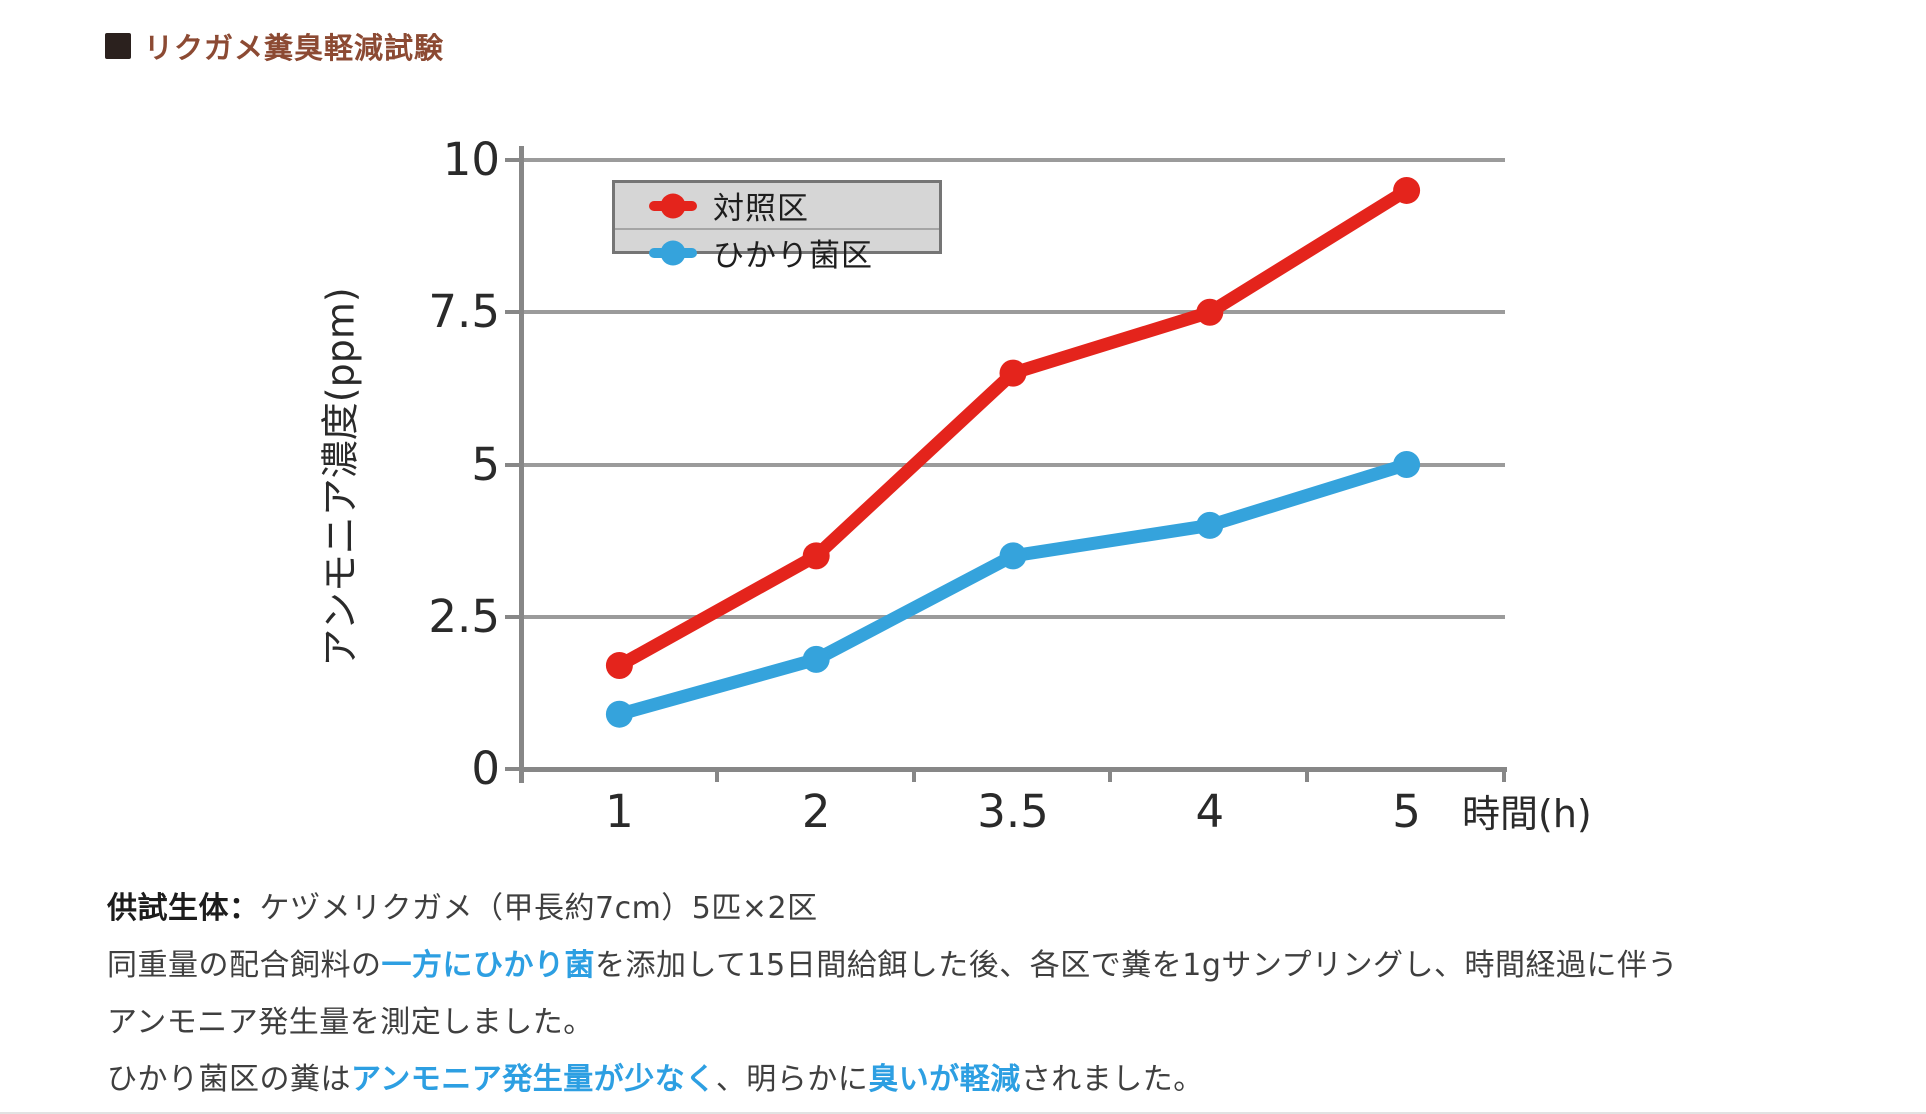  Describe the element at coordinates (1013, 589) in the screenshot. I see `series-line` at that location.